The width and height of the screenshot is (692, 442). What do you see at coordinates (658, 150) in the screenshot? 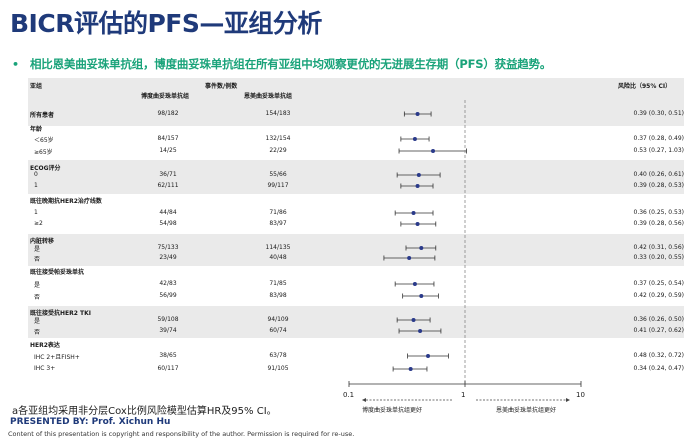
I see `hazard-ratio-ci: 0.53 (0.27, 1.03)` at bounding box center [658, 150].